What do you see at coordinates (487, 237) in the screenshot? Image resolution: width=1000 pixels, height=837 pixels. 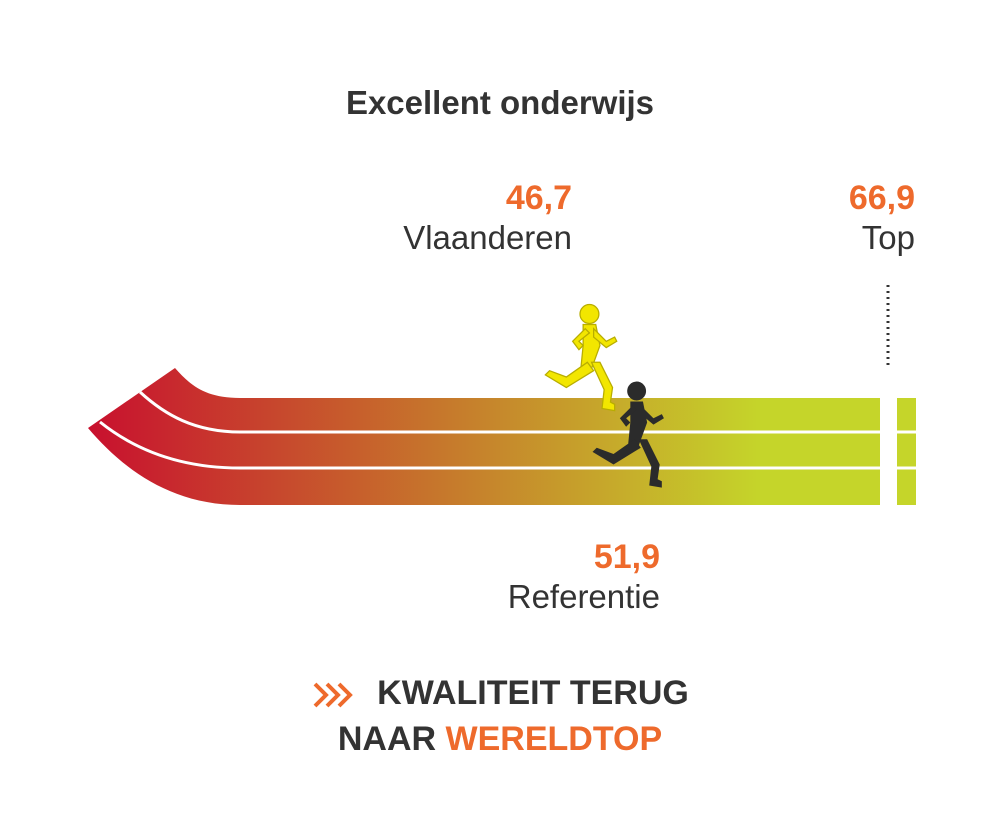 I see `category-label-vlaanderen: Vlaanderen` at bounding box center [487, 237].